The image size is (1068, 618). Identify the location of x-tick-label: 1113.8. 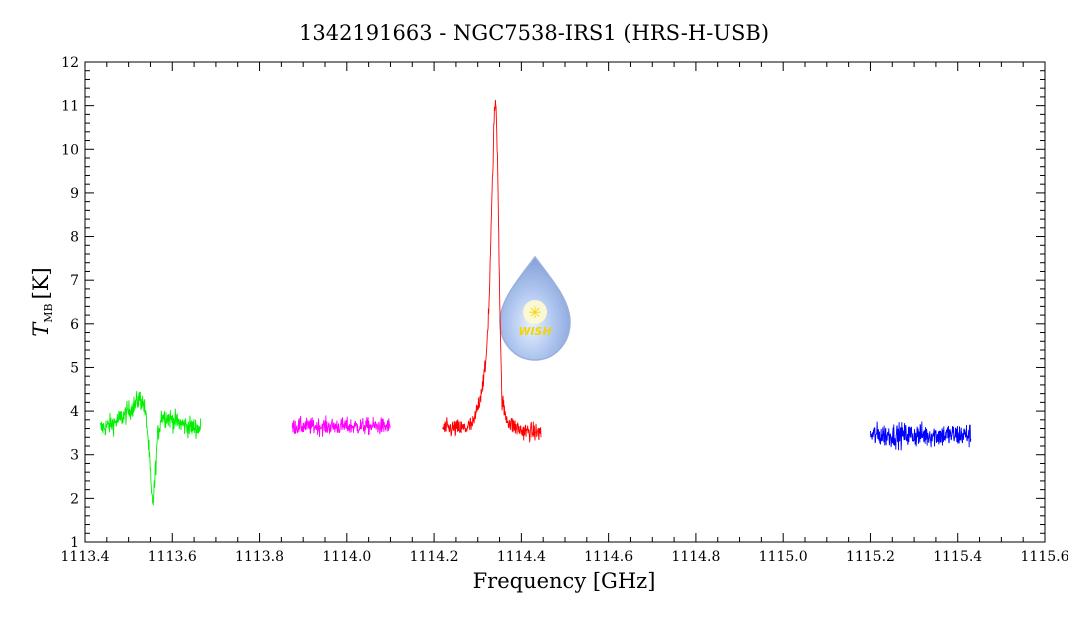
(259, 557).